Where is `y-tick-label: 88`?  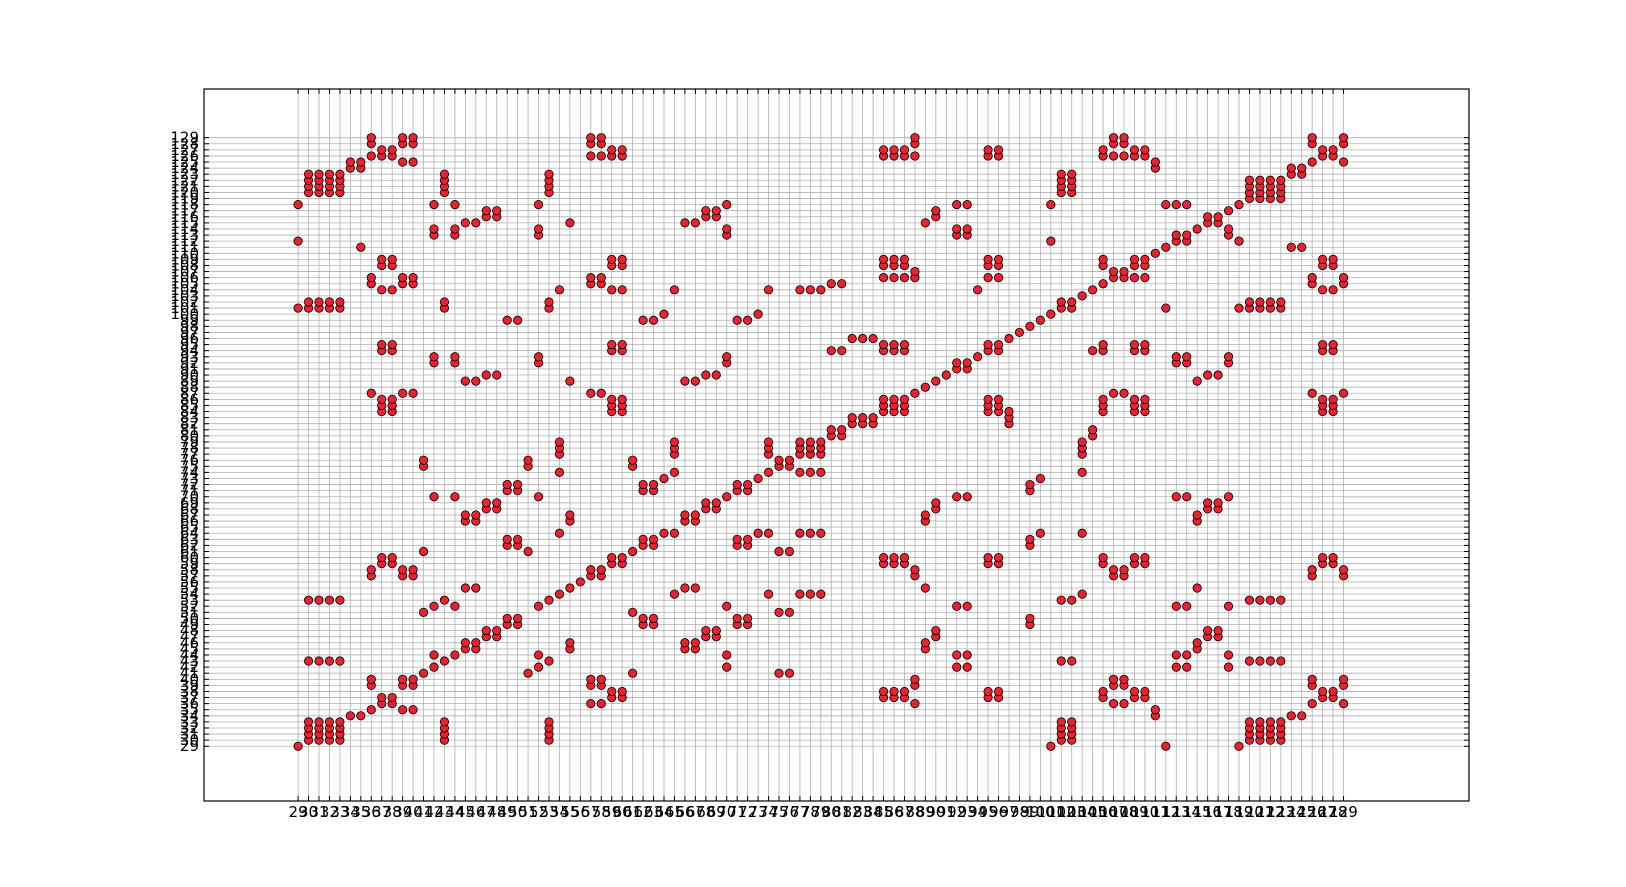
y-tick-label: 88 is located at coordinates (189, 387).